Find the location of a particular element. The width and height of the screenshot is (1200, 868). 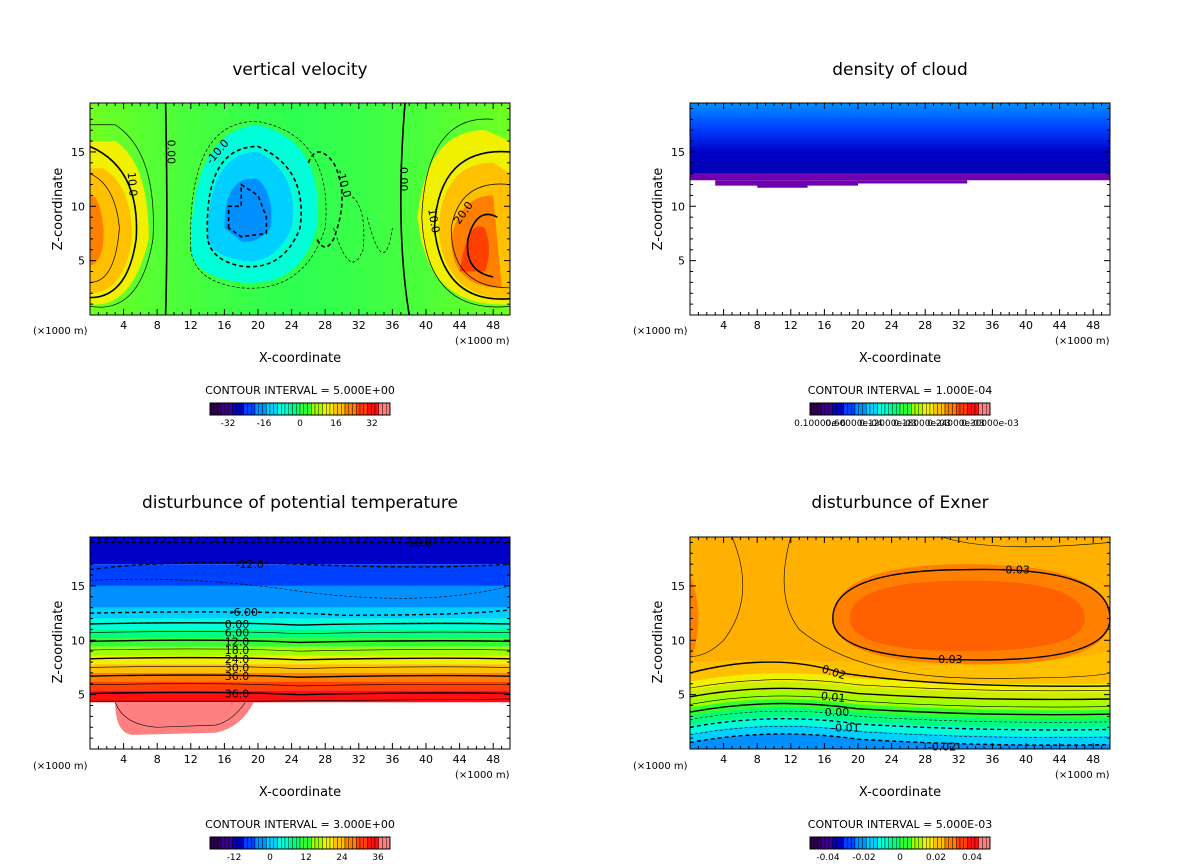

x-tick-label: 16 is located at coordinates (224, 759).